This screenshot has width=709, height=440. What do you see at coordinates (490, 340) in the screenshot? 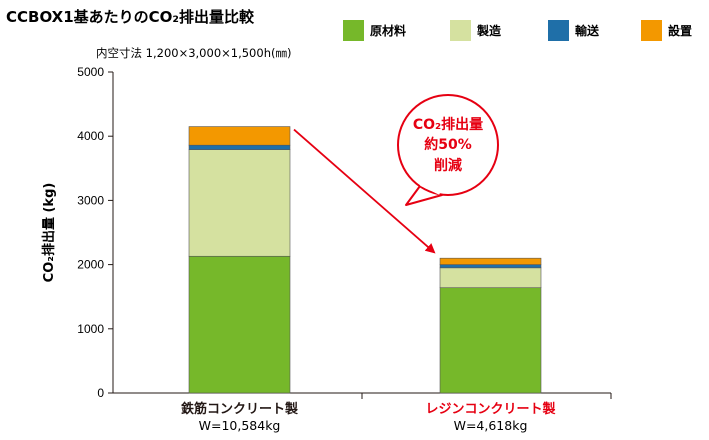
I see `bar-segment-1-原材料` at bounding box center [490, 340].